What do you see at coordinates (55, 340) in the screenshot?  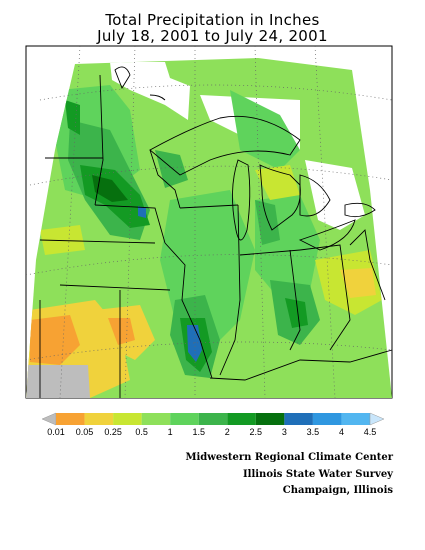 I see `field-0.05-southwest` at bounding box center [55, 340].